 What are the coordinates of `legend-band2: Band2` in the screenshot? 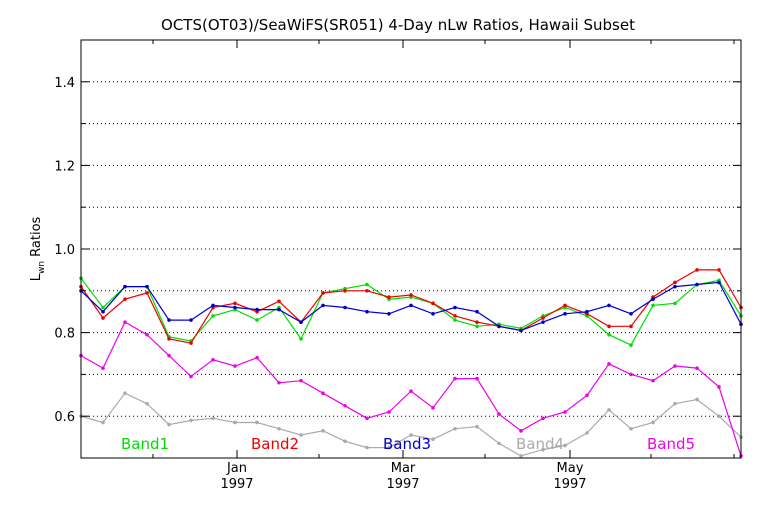 It's located at (275, 444).